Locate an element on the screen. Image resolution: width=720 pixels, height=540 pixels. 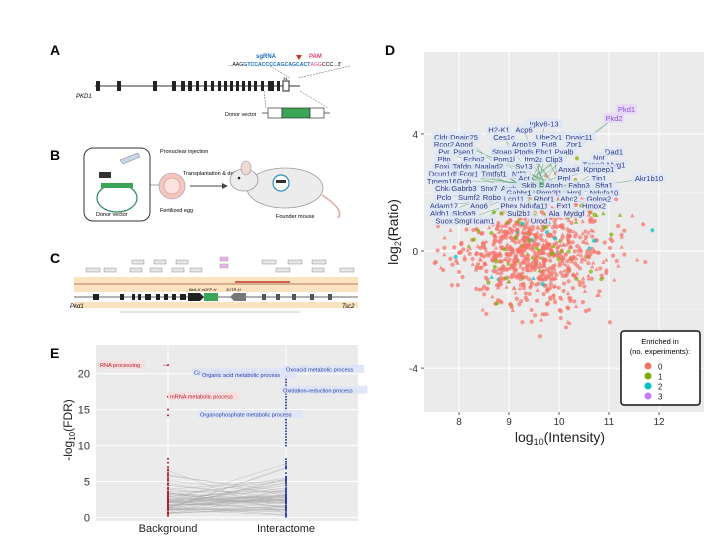
protein-label: Akr1b10 is located at coordinates (649, 178).